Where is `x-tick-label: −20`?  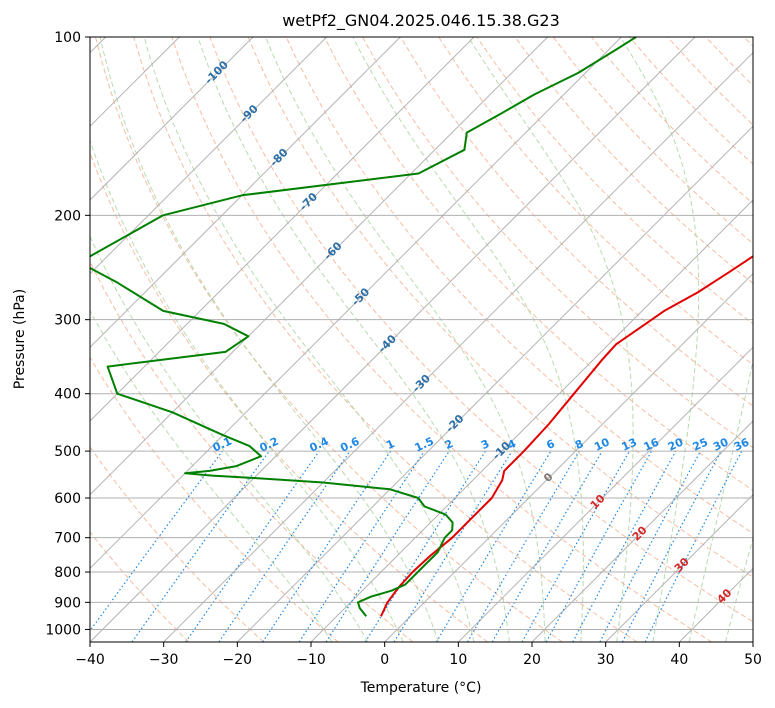
x-tick-label: −20 is located at coordinates (238, 660).